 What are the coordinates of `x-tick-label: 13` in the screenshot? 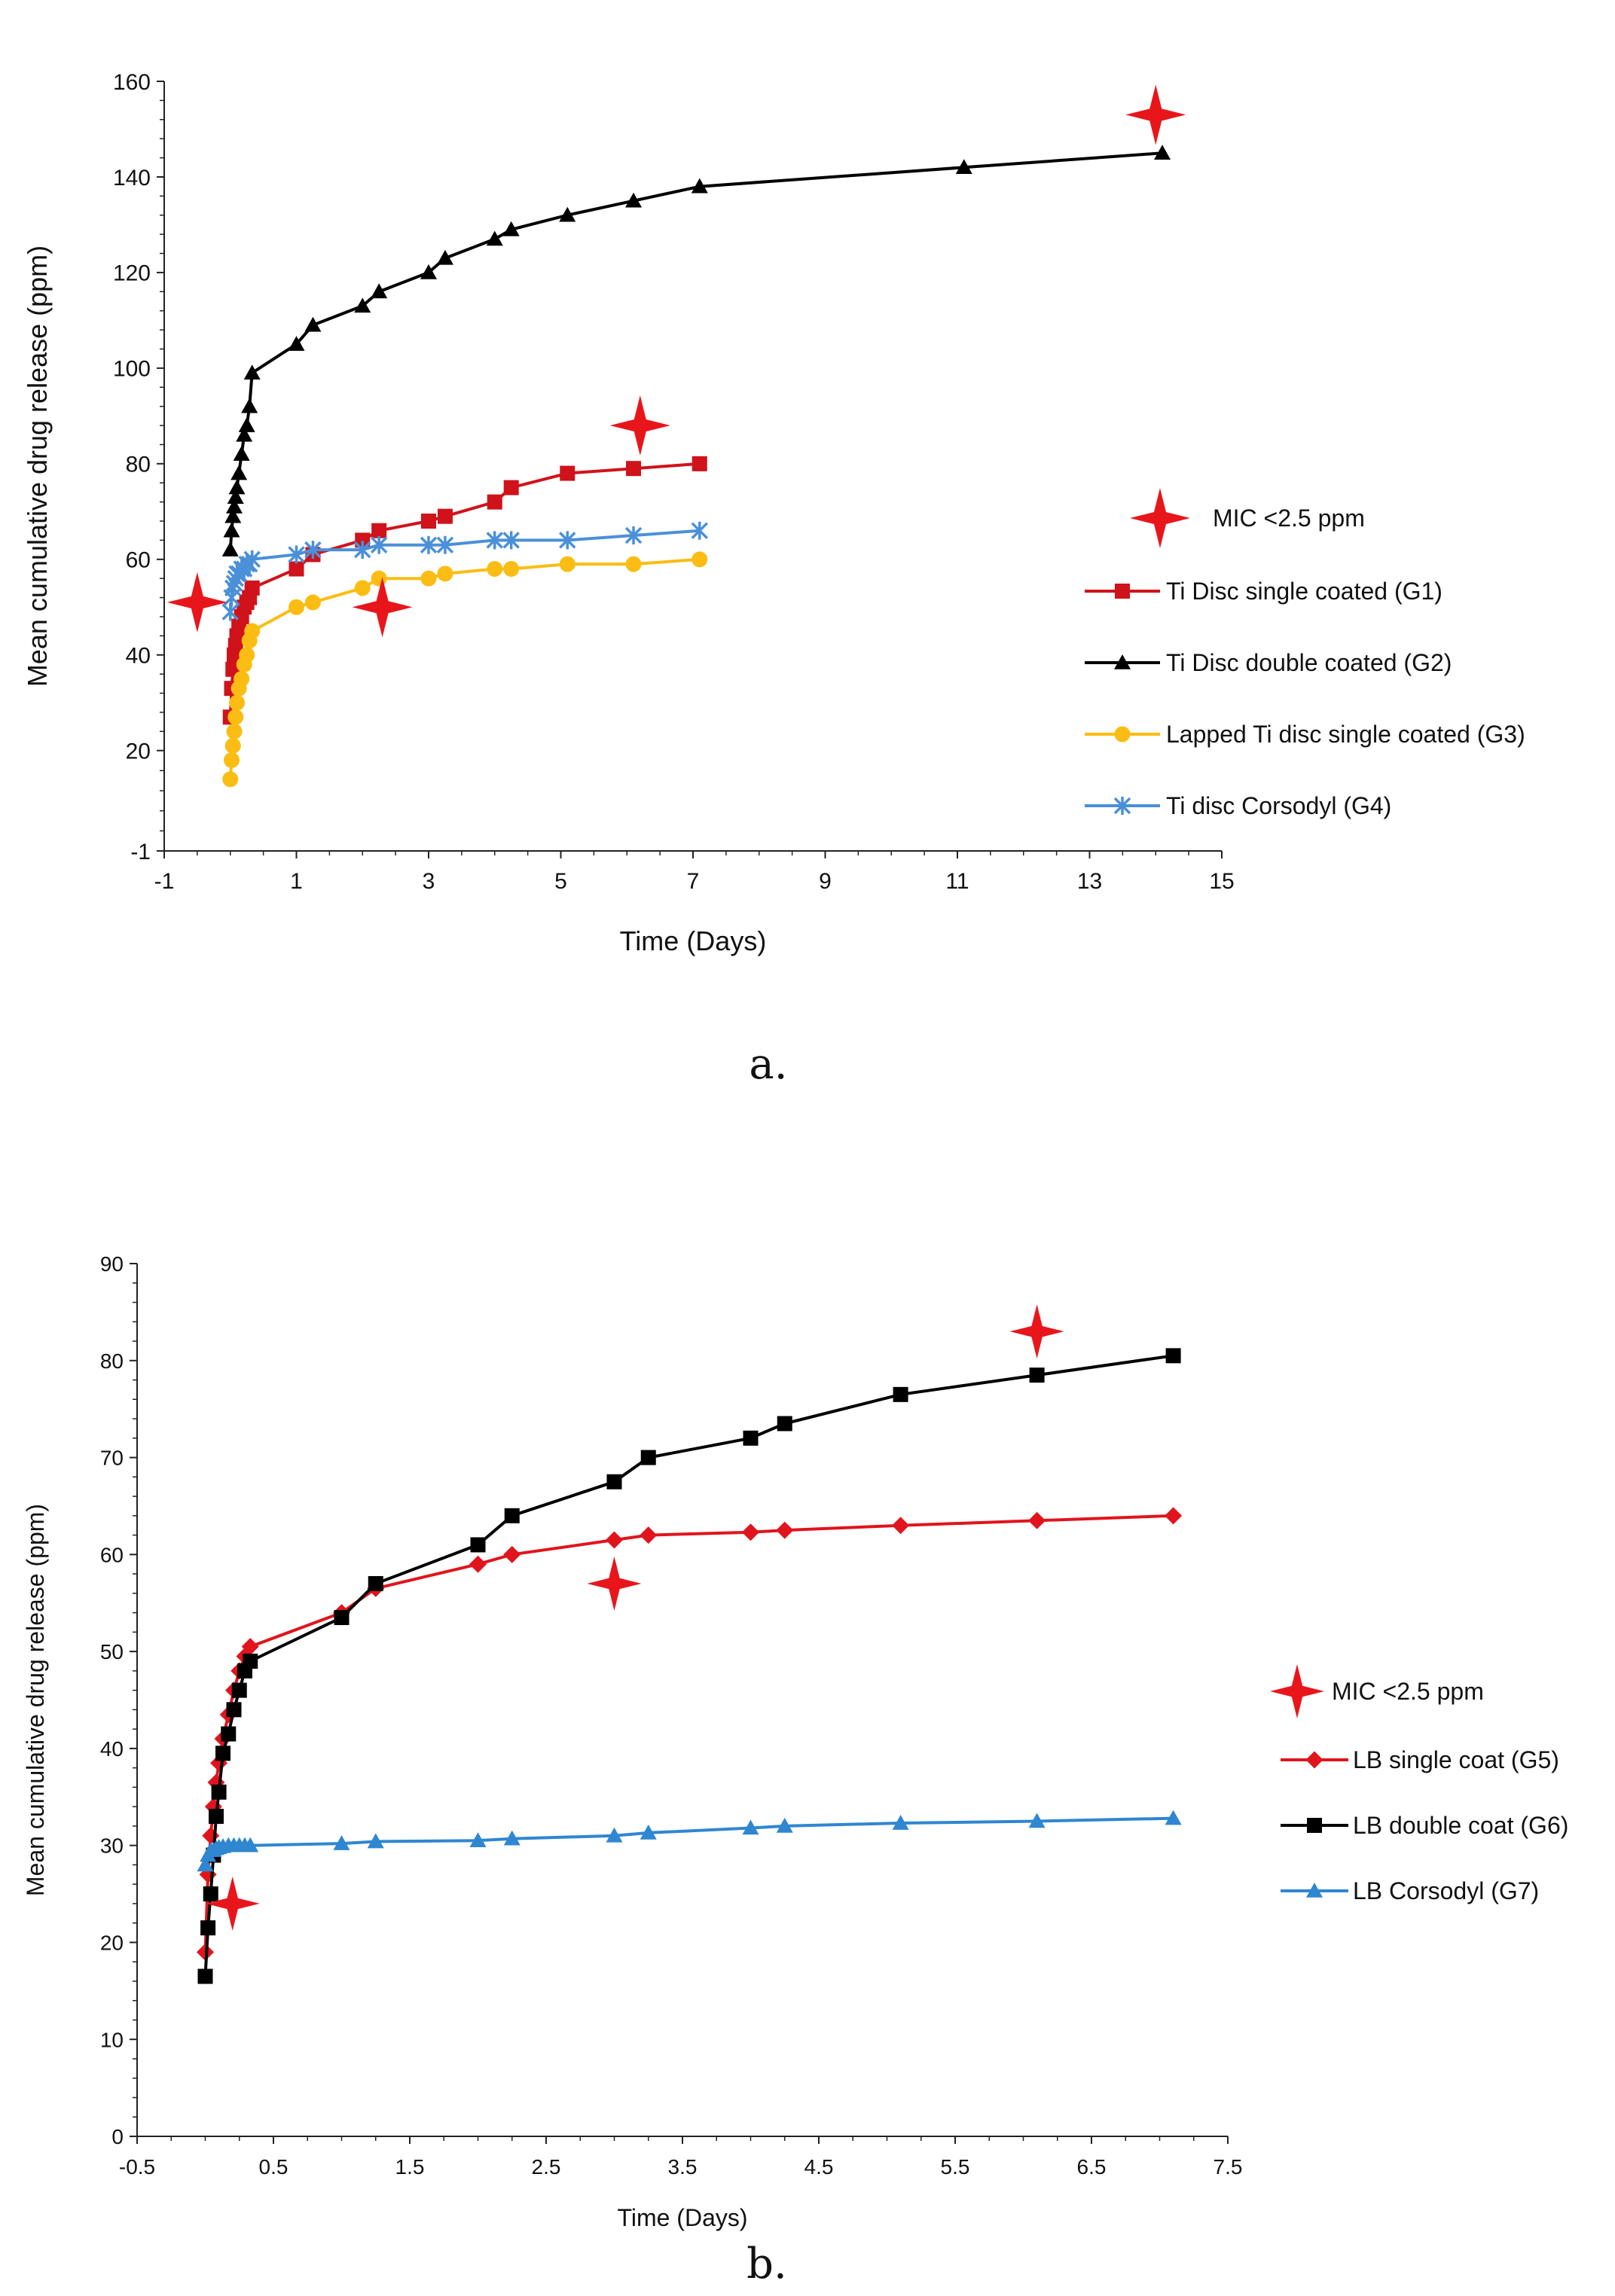 It's located at (1089, 881).